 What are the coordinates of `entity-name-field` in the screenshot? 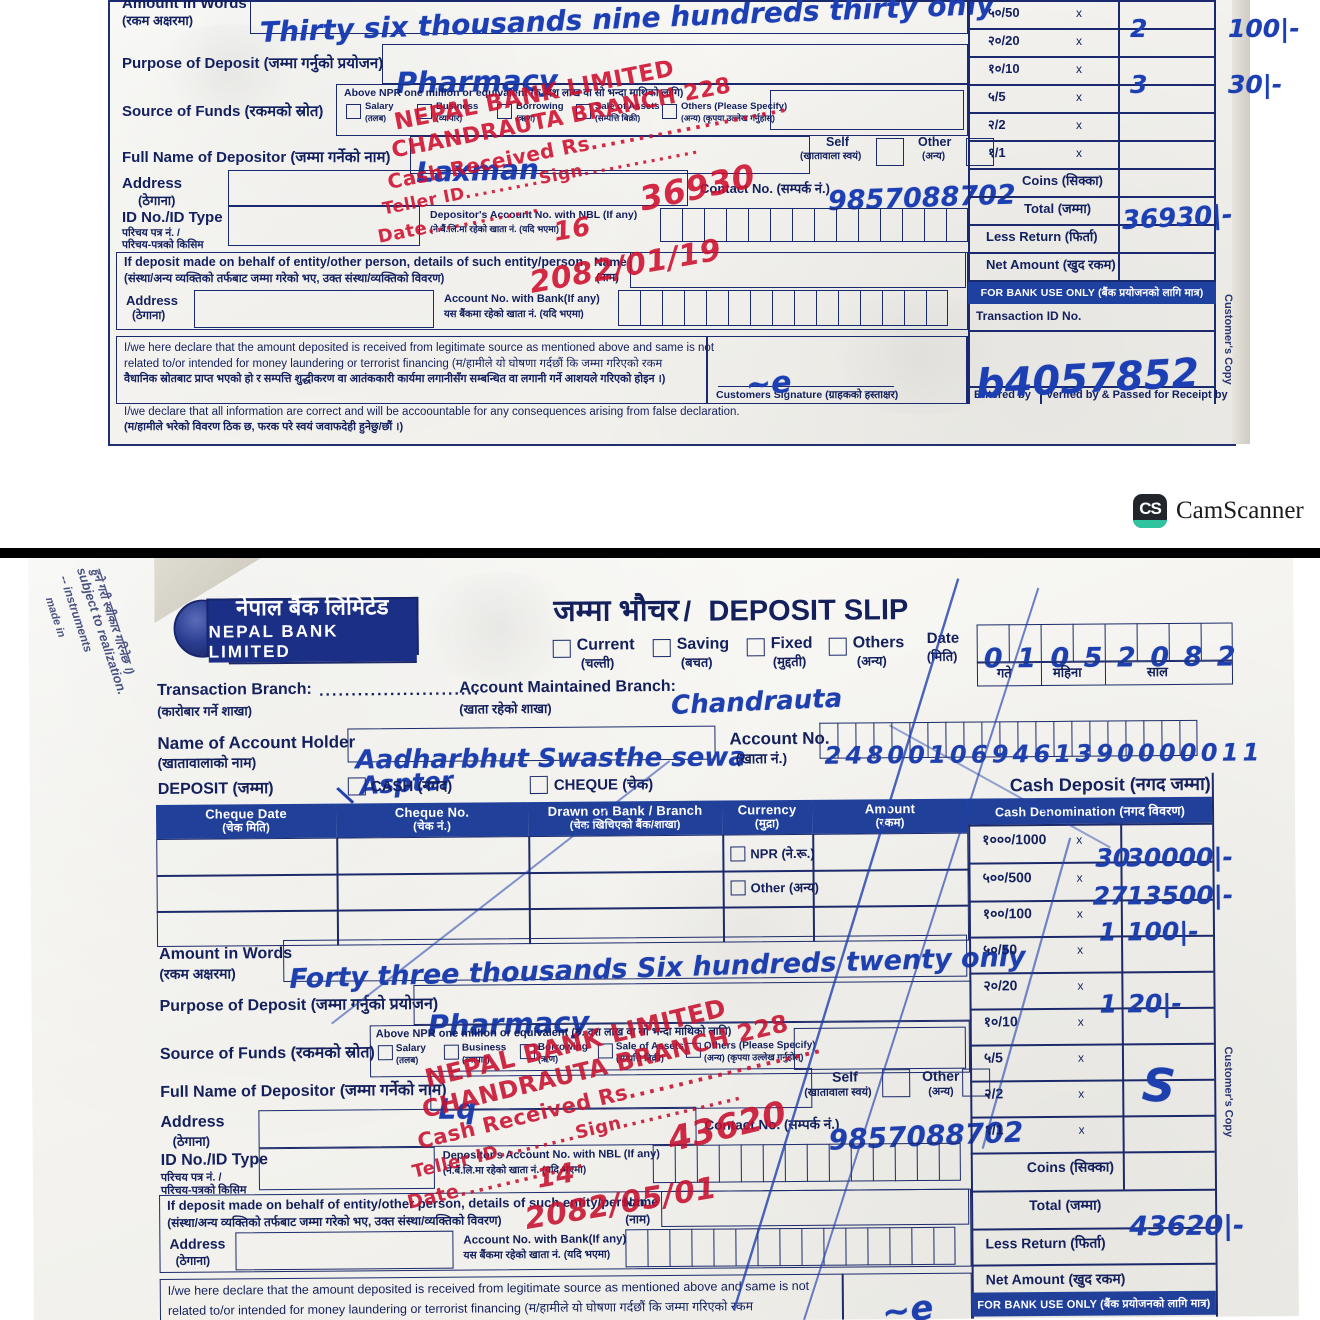 It's located at (798, 270).